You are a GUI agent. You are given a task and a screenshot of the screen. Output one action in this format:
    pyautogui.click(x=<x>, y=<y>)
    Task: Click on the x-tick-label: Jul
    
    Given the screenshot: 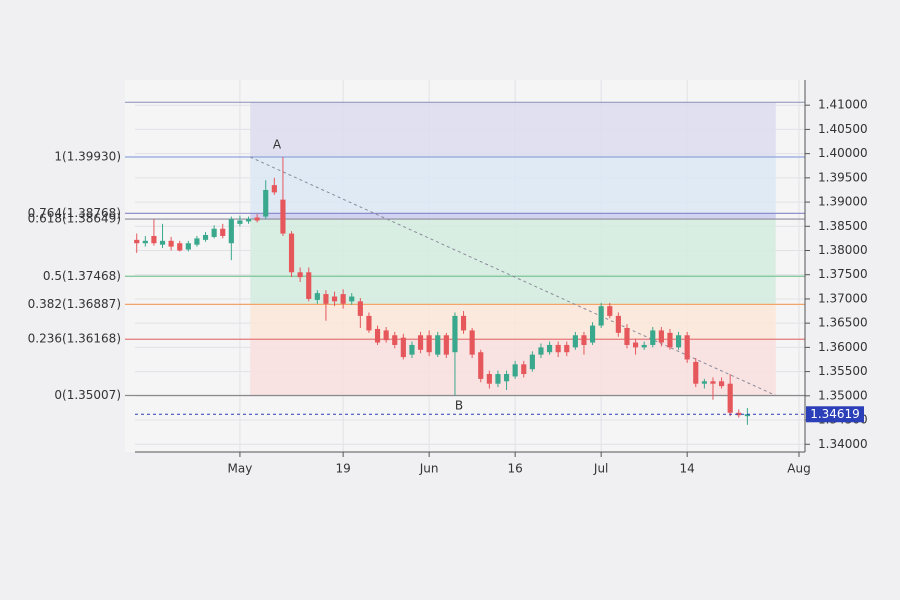 What is the action you would take?
    pyautogui.click(x=600, y=469)
    